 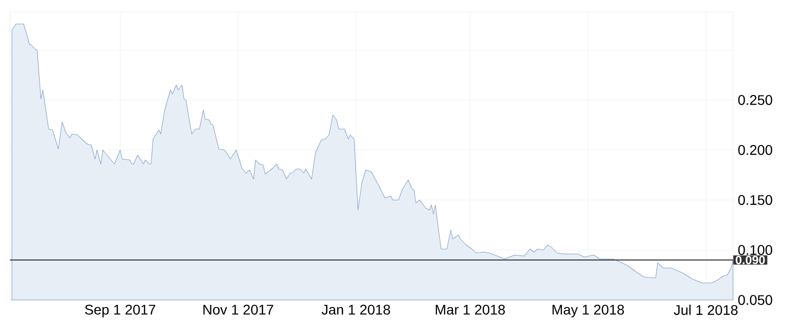 I want to click on x-tick-label: Nov 1 2017, so click(x=238, y=309).